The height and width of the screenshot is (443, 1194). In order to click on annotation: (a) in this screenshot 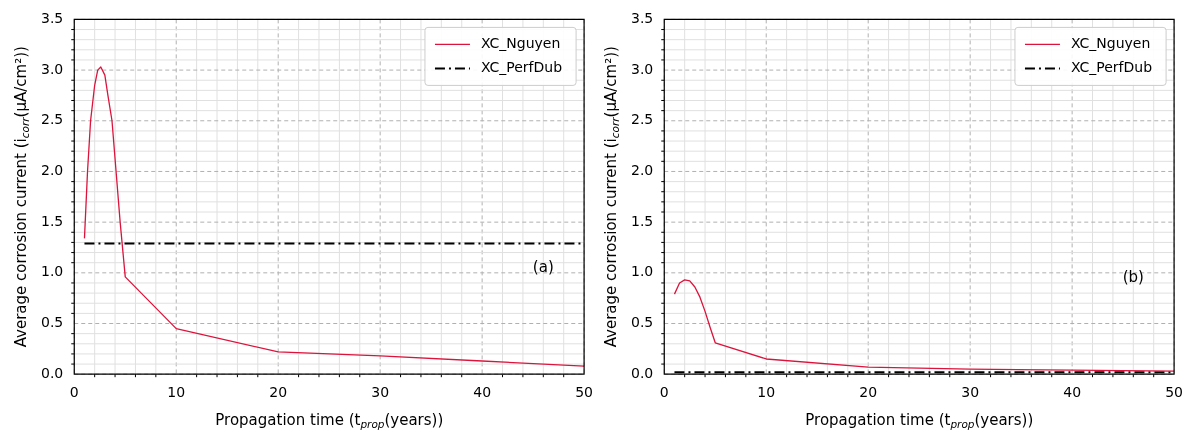, I will do `click(543, 266)`.